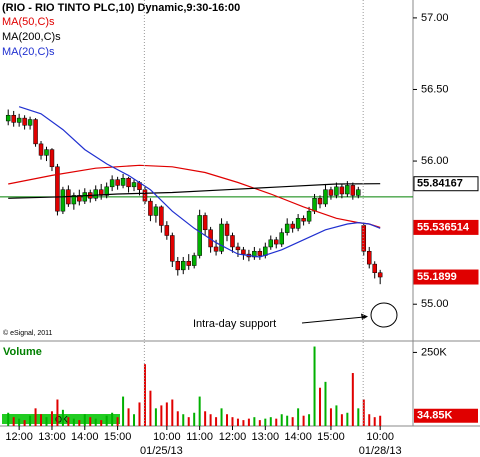 Image resolution: width=480 pixels, height=457 pixels. Describe the element at coordinates (234, 324) in the screenshot. I see `annotation: Intra-day support` at that location.